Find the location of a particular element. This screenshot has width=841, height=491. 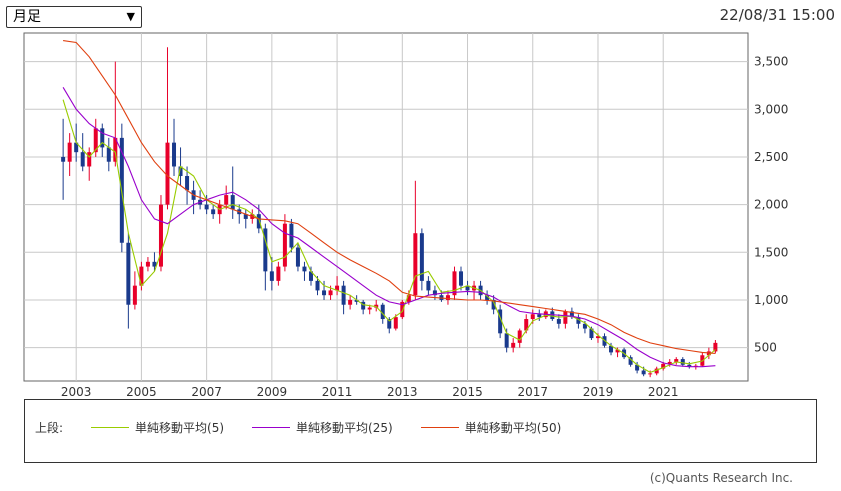

y-tick-label: 3,000 is located at coordinates (771, 109).